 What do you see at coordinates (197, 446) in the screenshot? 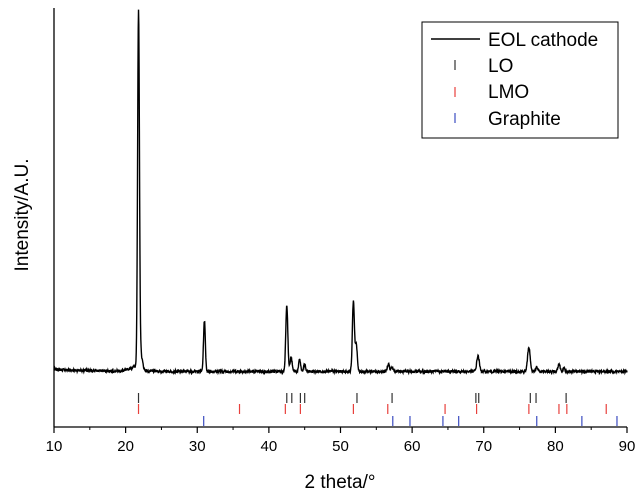
I see `x-tick-label-30: 30` at bounding box center [197, 446].